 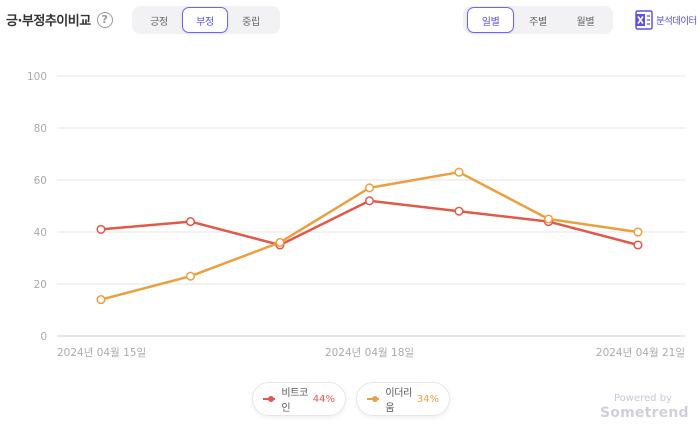 What do you see at coordinates (40, 129) in the screenshot?
I see `y-tick-label: 80` at bounding box center [40, 129].